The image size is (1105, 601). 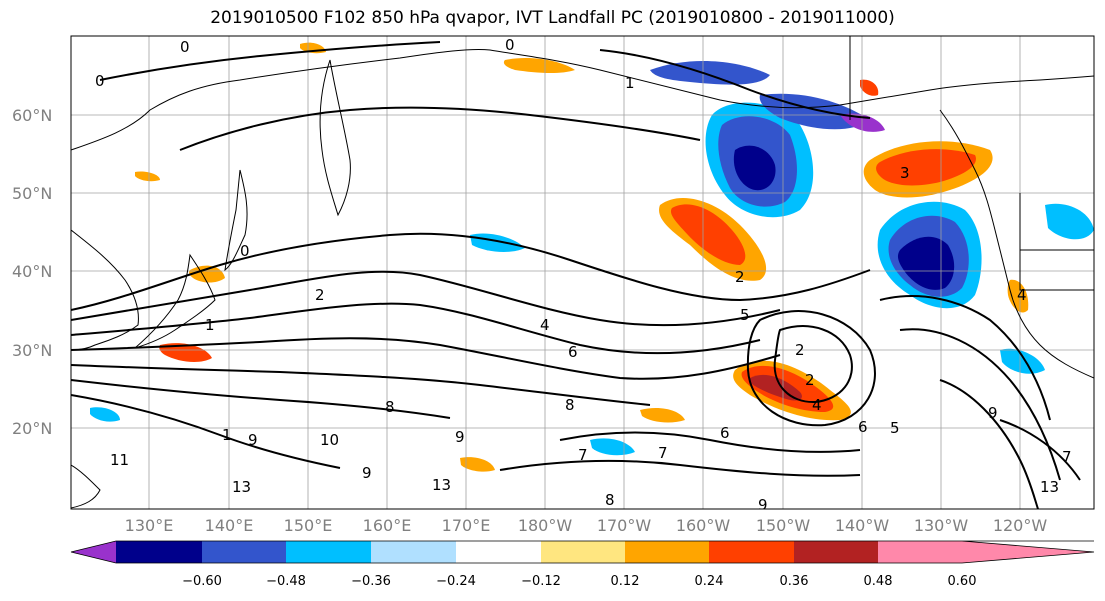 What do you see at coordinates (962, 581) in the screenshot?
I see `colorbar-tick-label: 0.60` at bounding box center [962, 581].